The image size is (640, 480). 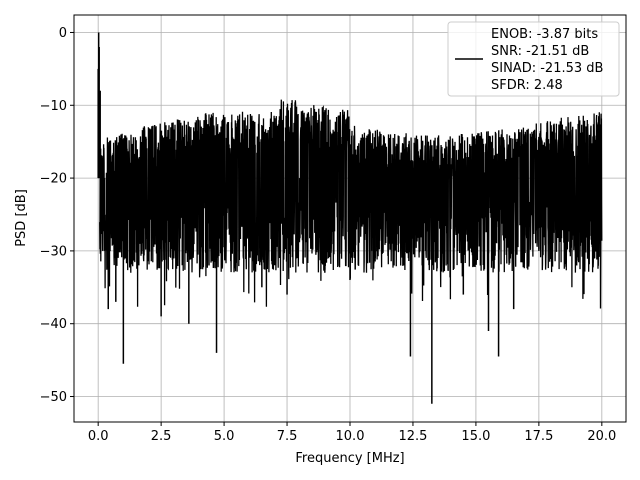 What do you see at coordinates (601, 436) in the screenshot?
I see `x-tick-label: 20.0` at bounding box center [601, 436].